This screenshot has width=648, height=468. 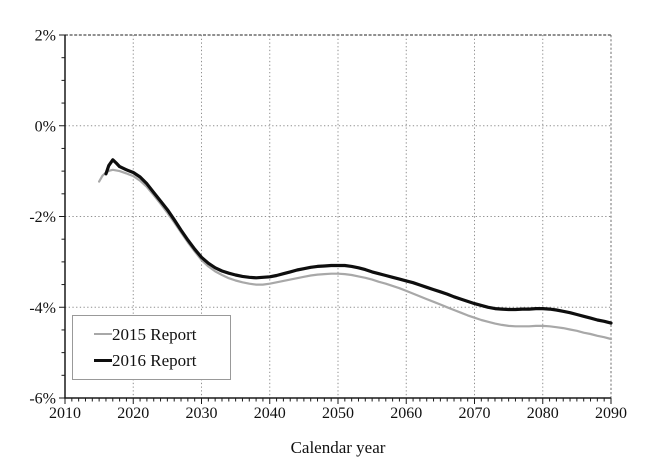 I want to click on y-tick-label: -2%, so click(x=42, y=217).